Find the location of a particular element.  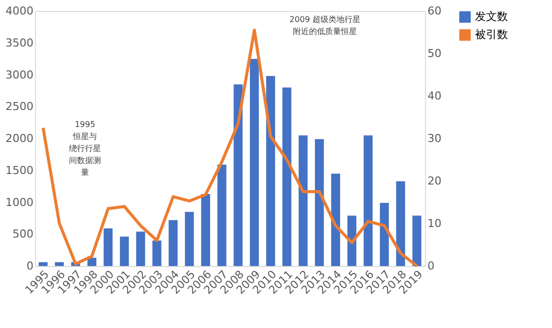

y2-tick-label: 60 is located at coordinates (435, 11).